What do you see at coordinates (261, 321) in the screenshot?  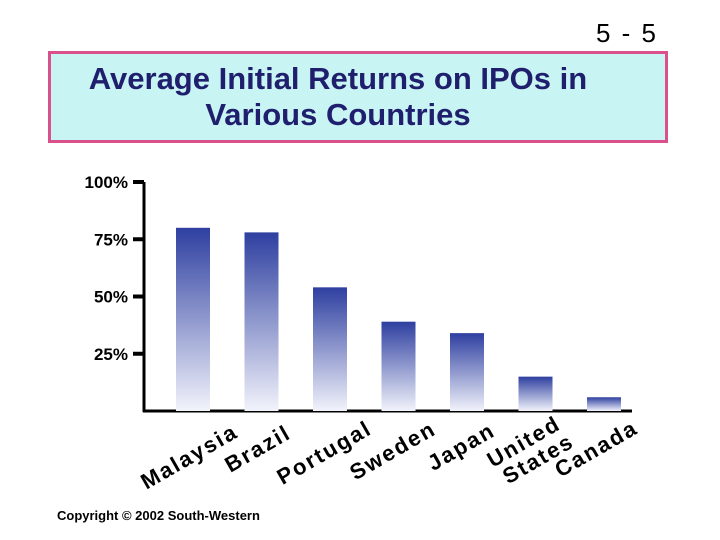 I see `bar-brazil` at bounding box center [261, 321].